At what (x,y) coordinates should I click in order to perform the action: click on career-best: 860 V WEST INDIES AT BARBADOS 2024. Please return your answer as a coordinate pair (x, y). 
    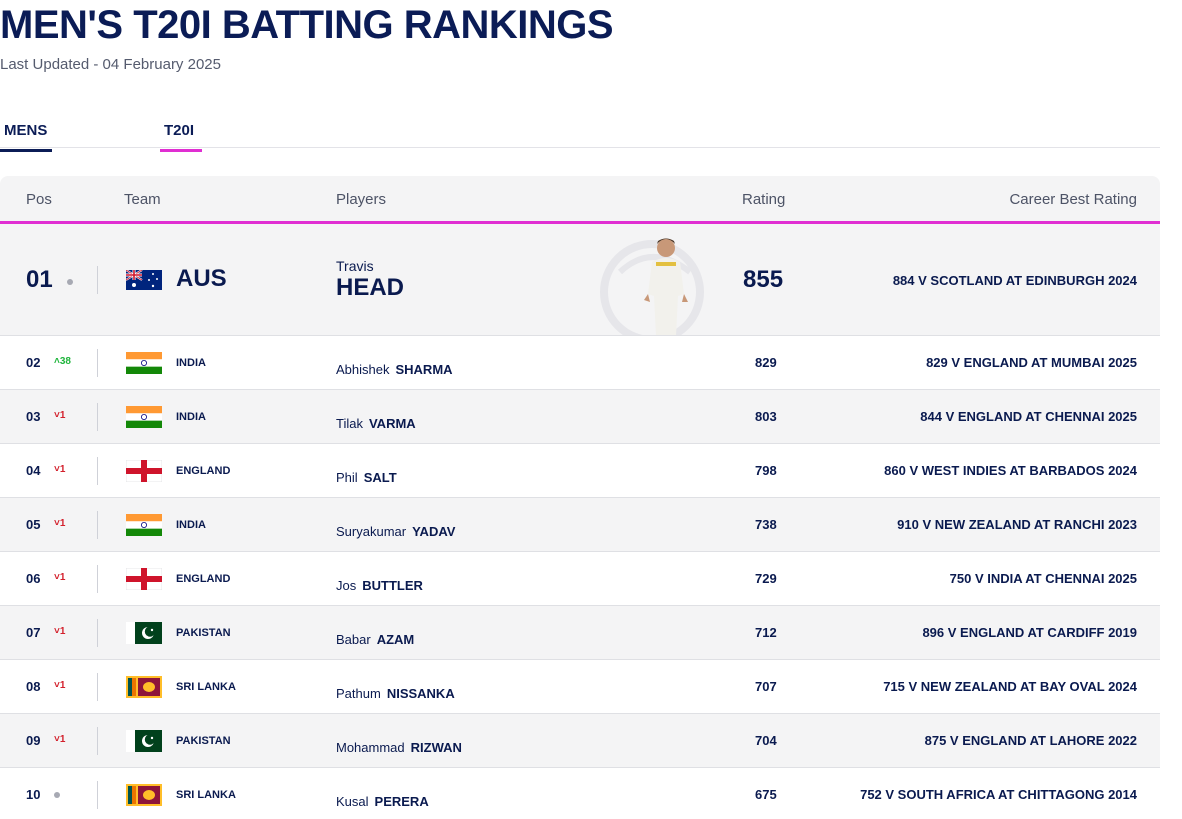
    Looking at the image, I should click on (1010, 470).